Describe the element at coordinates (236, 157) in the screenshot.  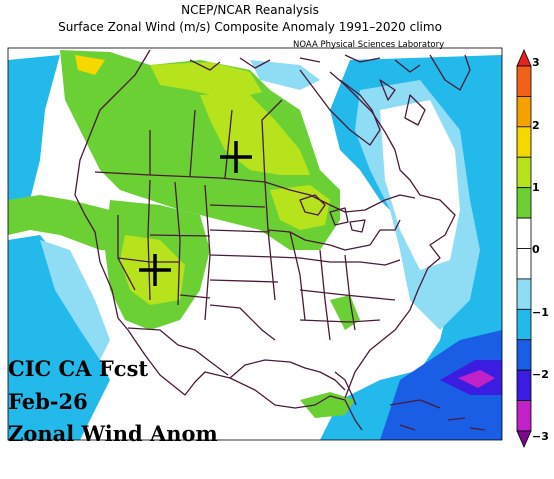
I see `plus-marker-north-dakota` at that location.